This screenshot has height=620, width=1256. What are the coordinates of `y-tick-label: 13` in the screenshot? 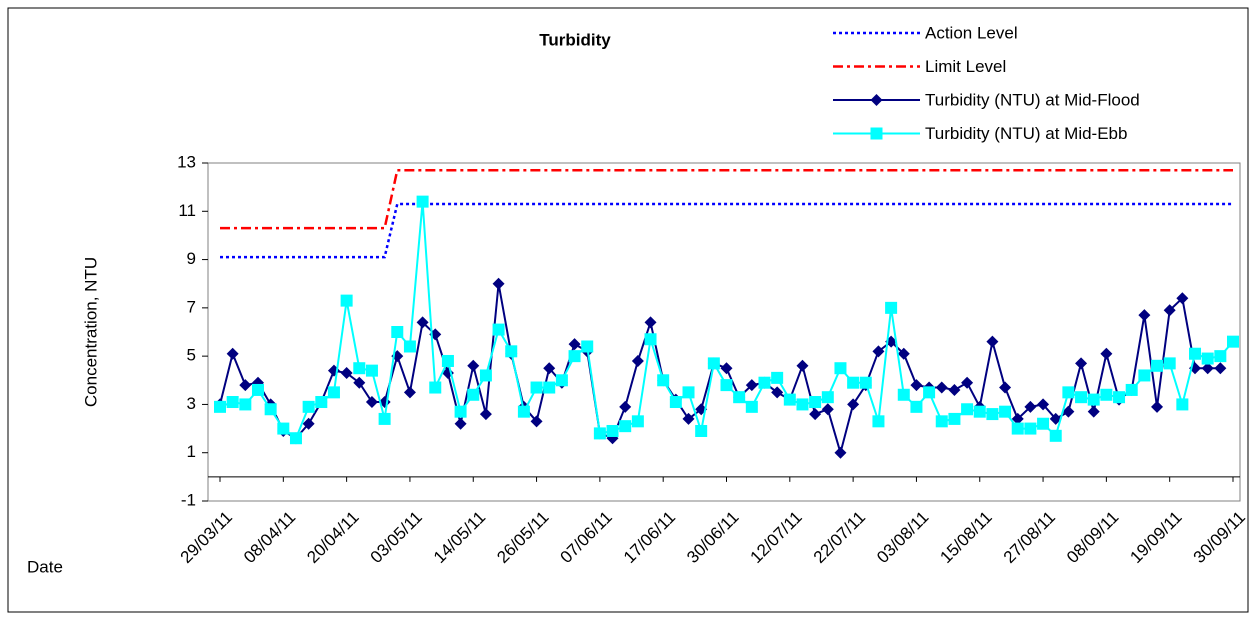 It's located at (186, 161).